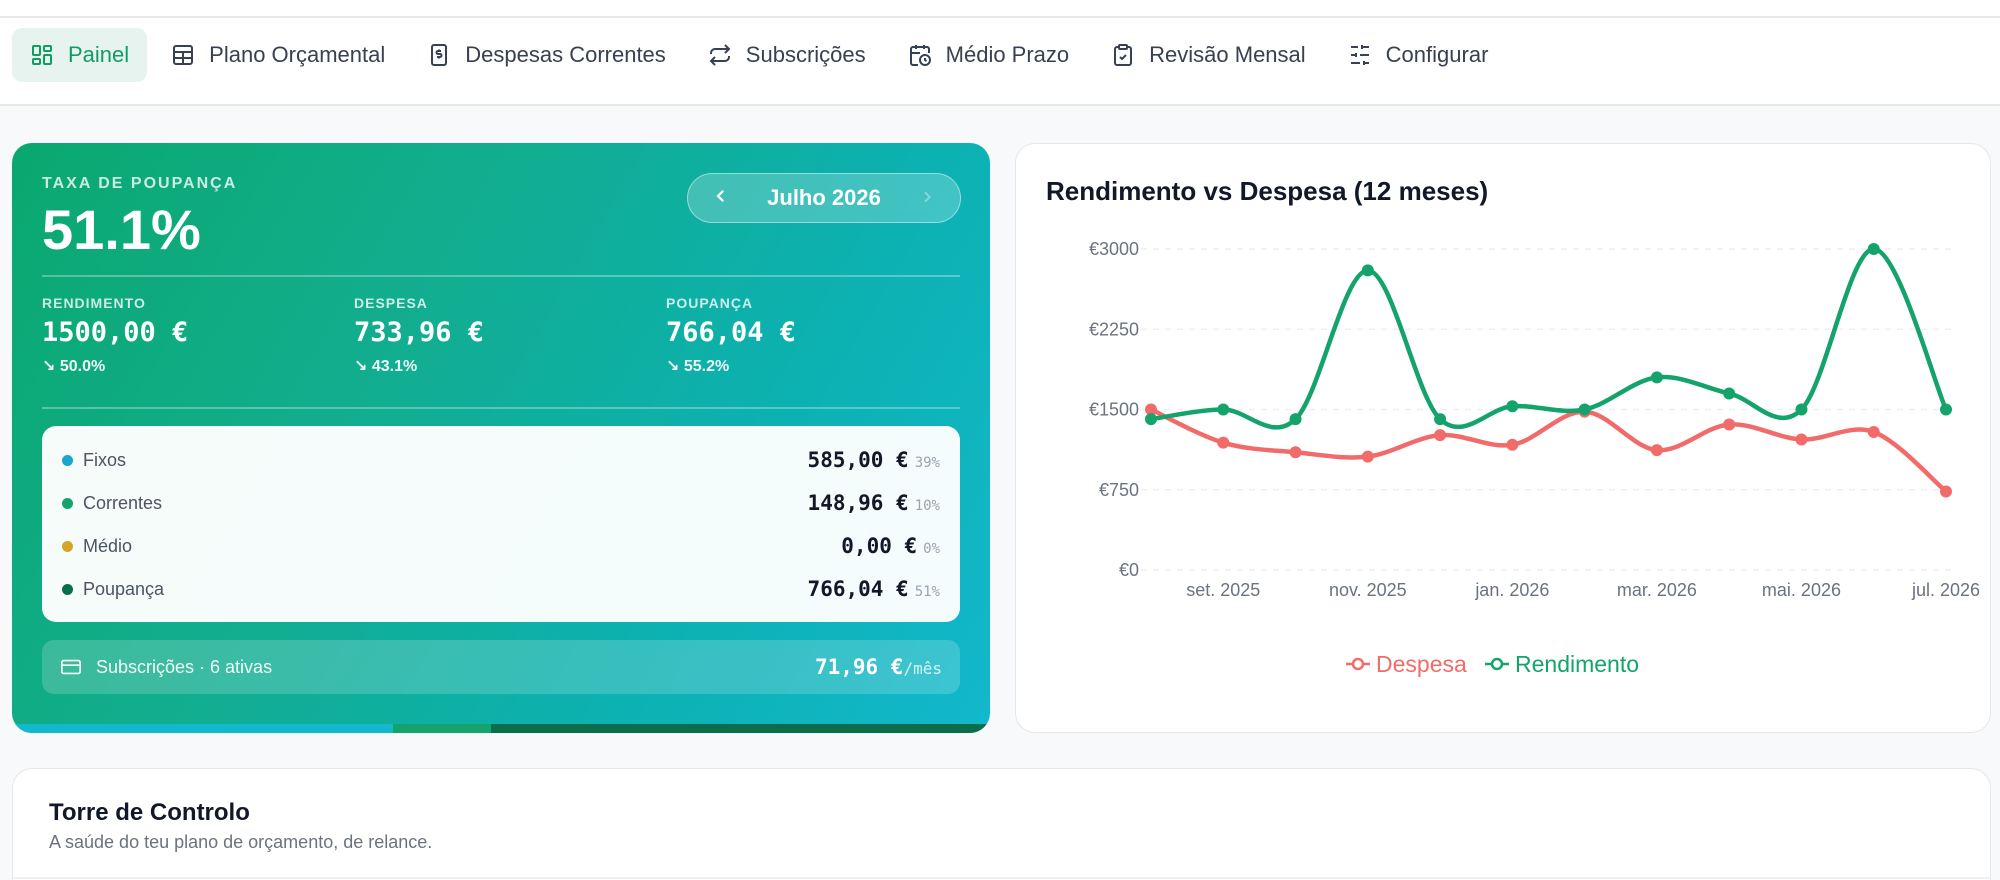 This screenshot has height=880, width=2000. What do you see at coordinates (858, 589) in the screenshot?
I see `category-amount: 766,04 €` at bounding box center [858, 589].